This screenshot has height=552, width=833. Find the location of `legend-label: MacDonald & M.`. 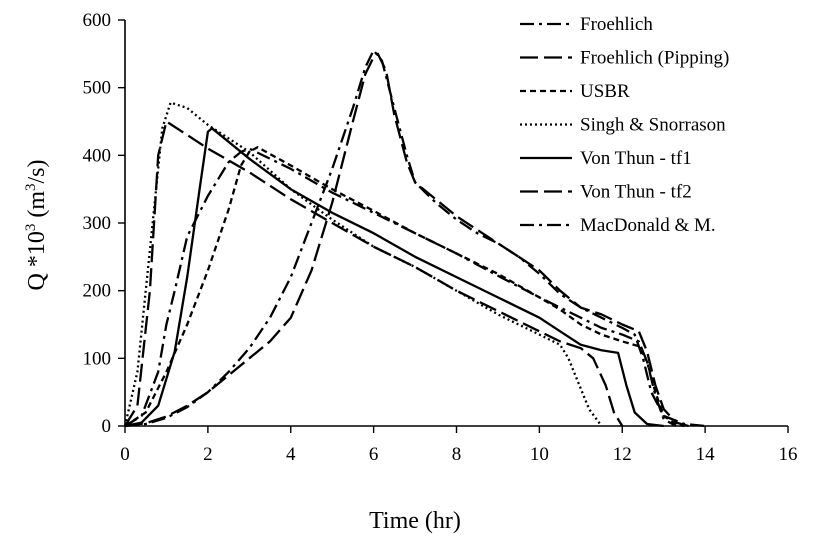

legend-label: MacDonald & M. is located at coordinates (648, 225).